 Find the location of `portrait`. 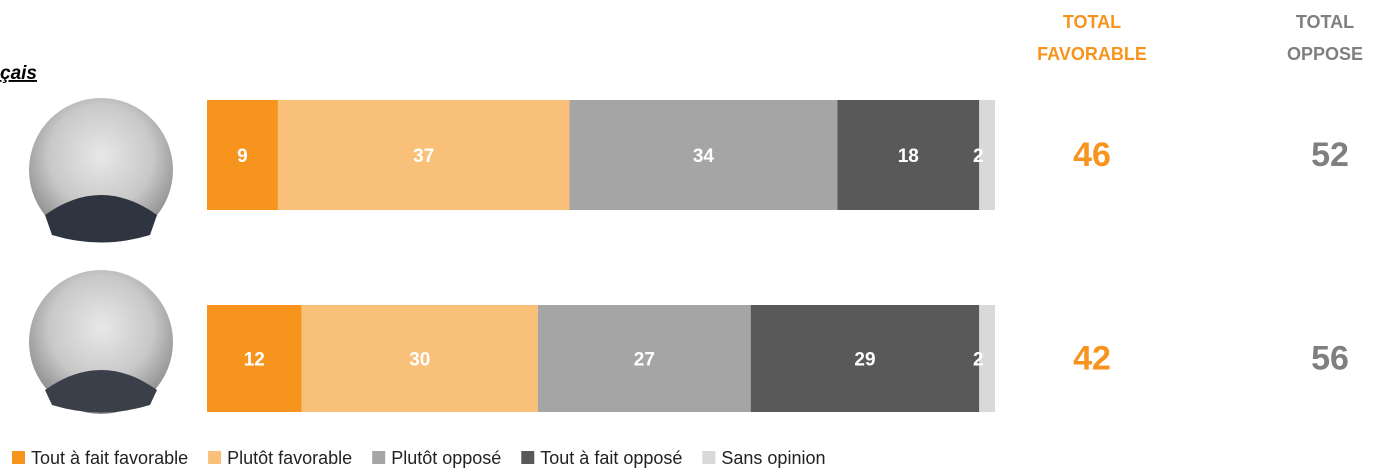

portrait is located at coordinates (101, 342).